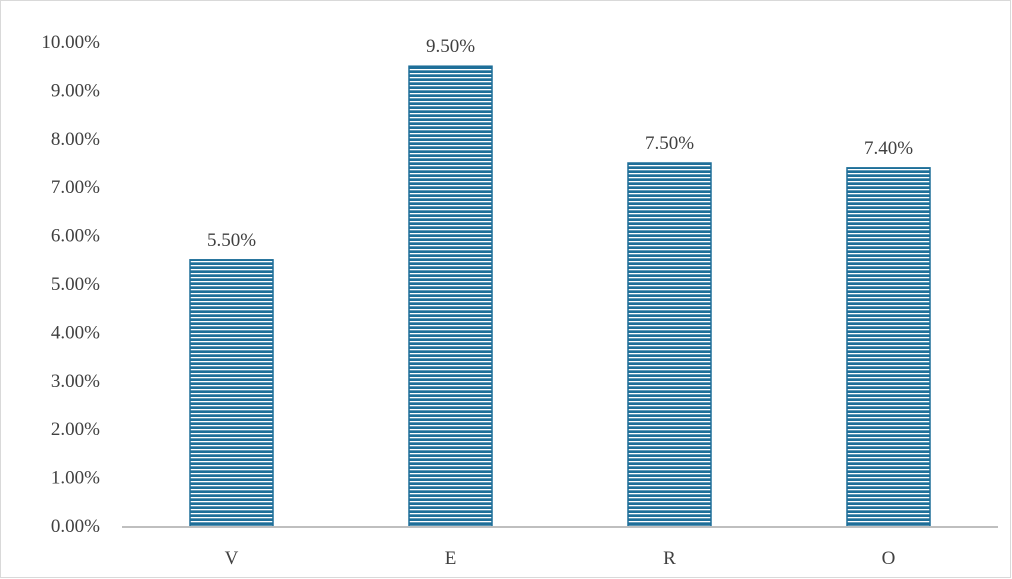 The width and height of the screenshot is (1012, 579). Describe the element at coordinates (75, 429) in the screenshot. I see `y-tick-label: 2.00%` at that location.